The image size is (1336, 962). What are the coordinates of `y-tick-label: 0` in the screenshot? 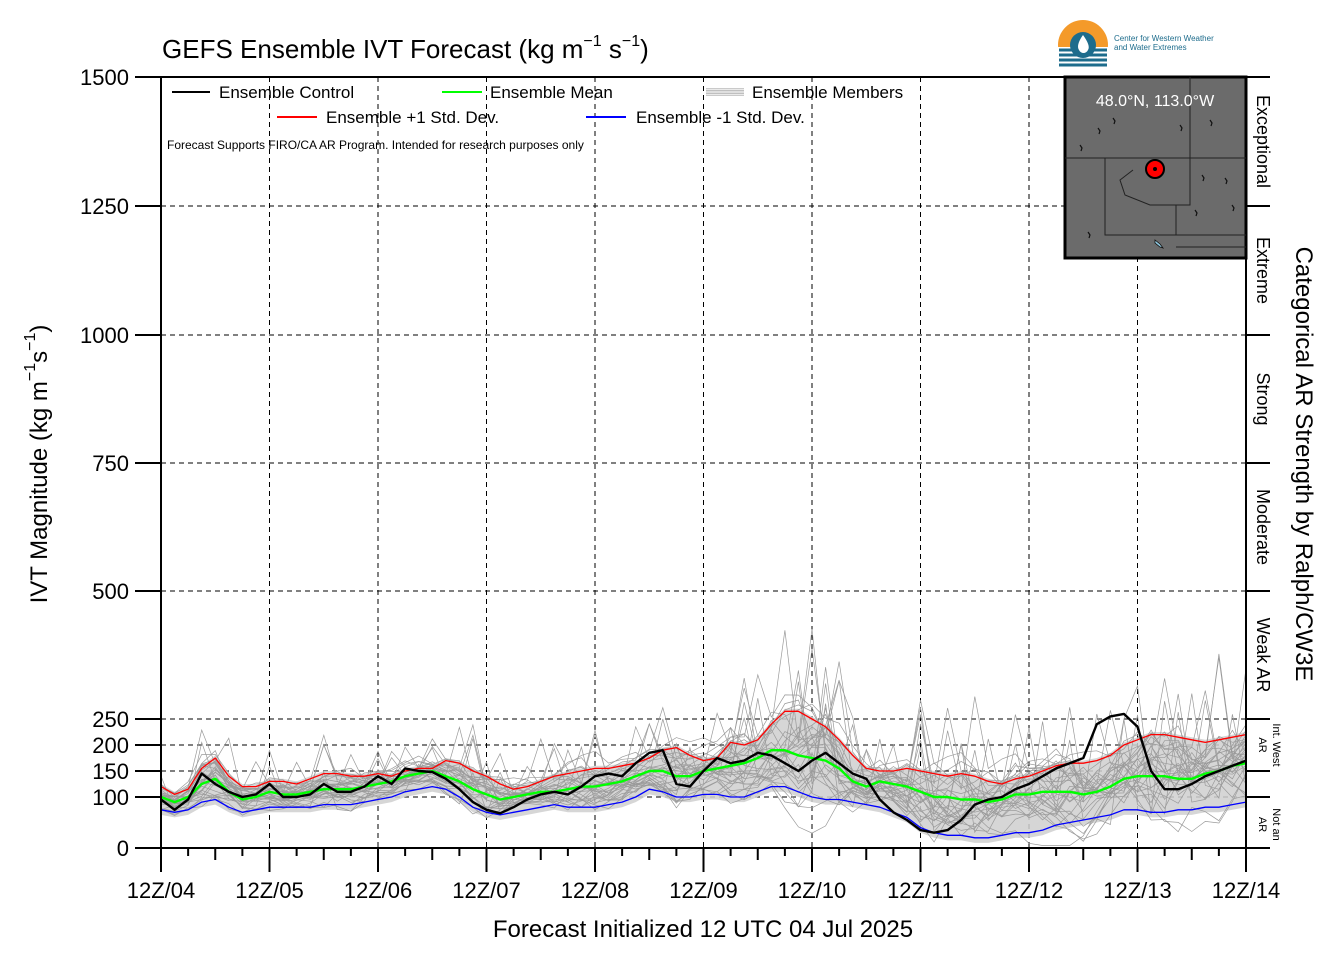 It's located at (123, 848).